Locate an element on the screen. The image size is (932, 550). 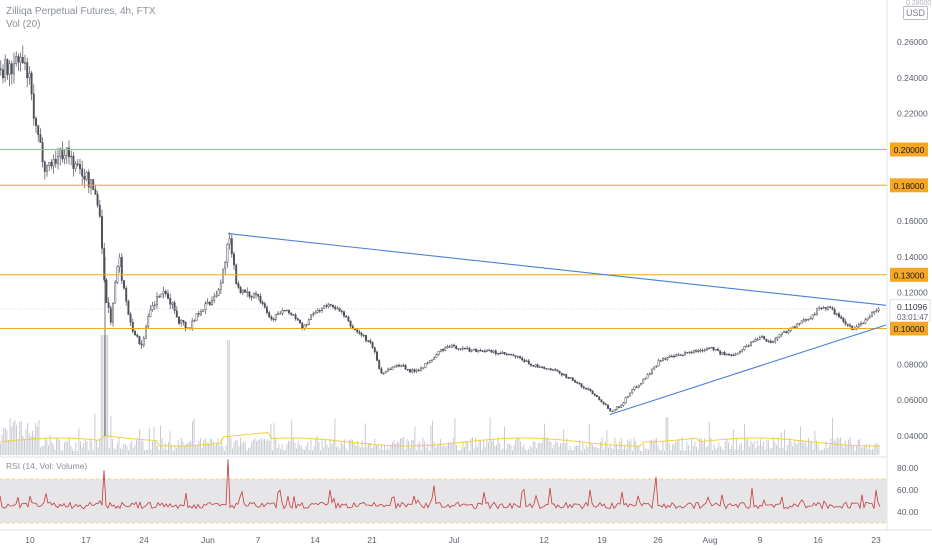
rsi-tick-label: 80.00 is located at coordinates (908, 468).